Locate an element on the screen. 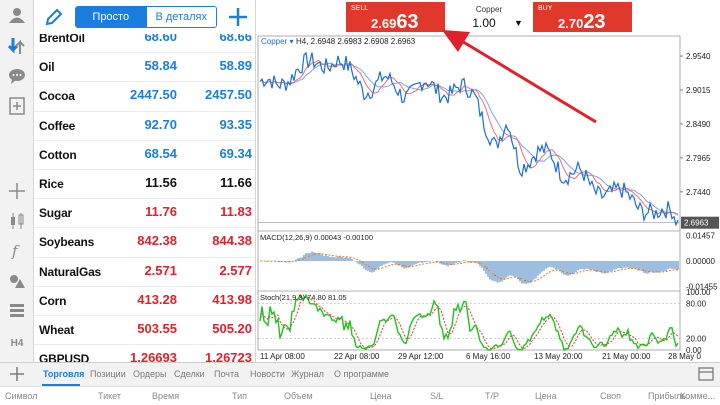 This screenshot has width=720, height=405. quote-bid: 2.571 is located at coordinates (160, 270).